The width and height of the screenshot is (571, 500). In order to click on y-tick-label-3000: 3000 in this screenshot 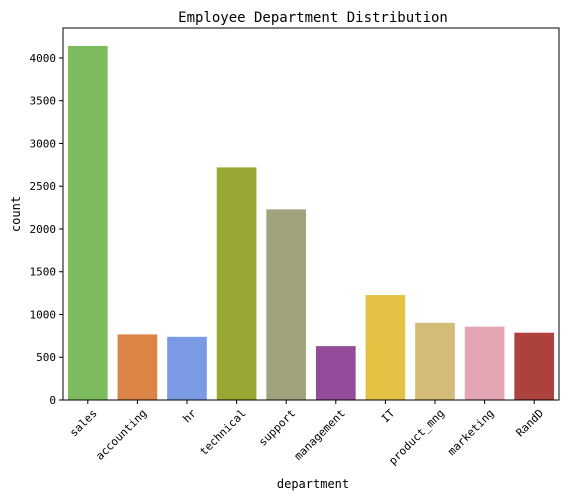, I will do `click(43, 143)`.